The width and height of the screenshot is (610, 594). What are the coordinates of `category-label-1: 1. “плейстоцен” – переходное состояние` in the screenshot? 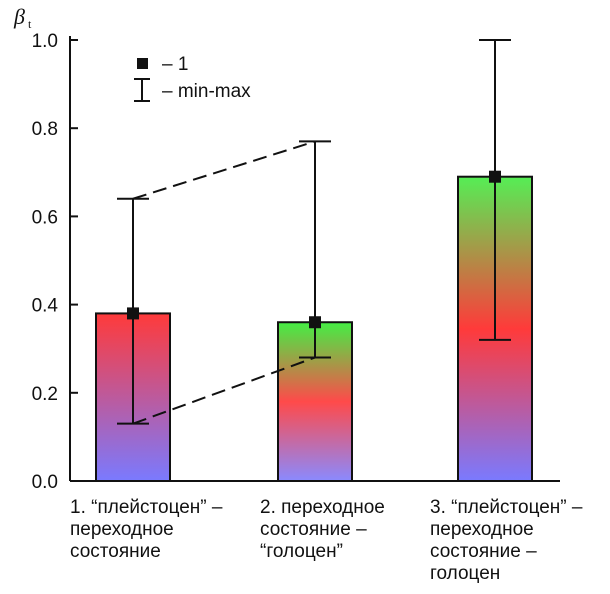 It's located at (146, 529).